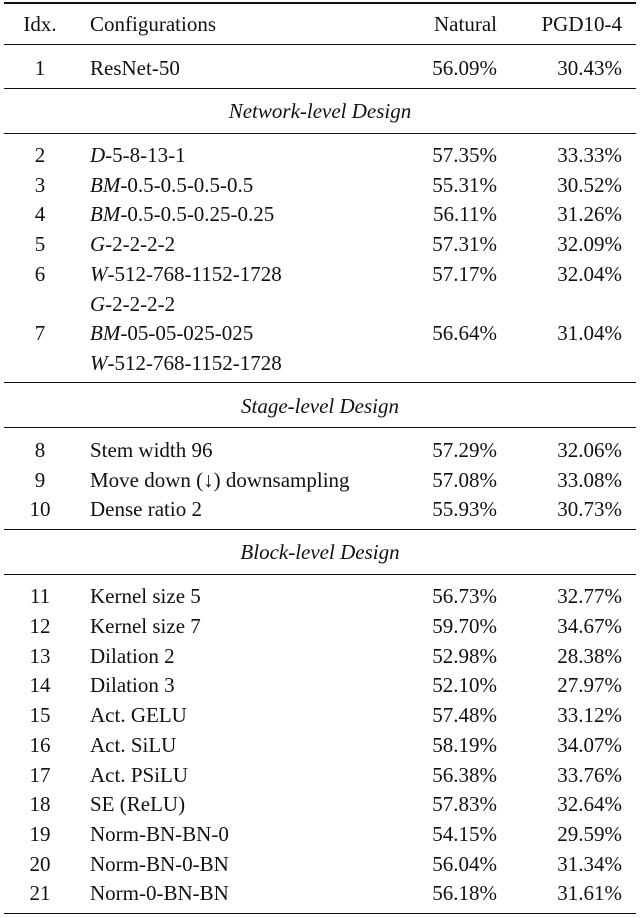 The height and width of the screenshot is (918, 640). I want to click on natural-cell: 57.35%, so click(464, 155).